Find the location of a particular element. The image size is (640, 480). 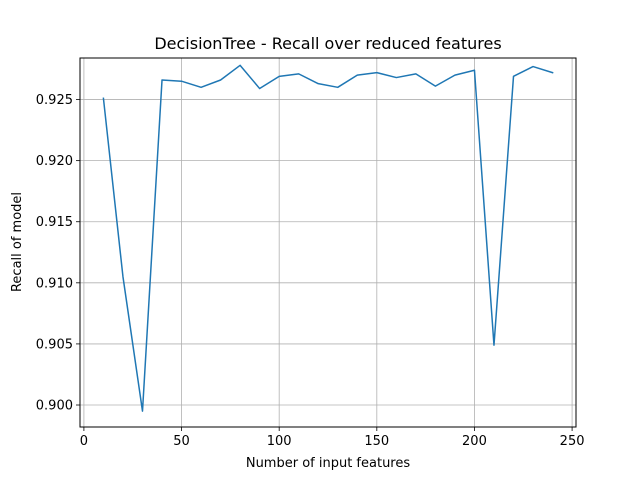

y-axis-label: Recall of model is located at coordinates (17, 242).